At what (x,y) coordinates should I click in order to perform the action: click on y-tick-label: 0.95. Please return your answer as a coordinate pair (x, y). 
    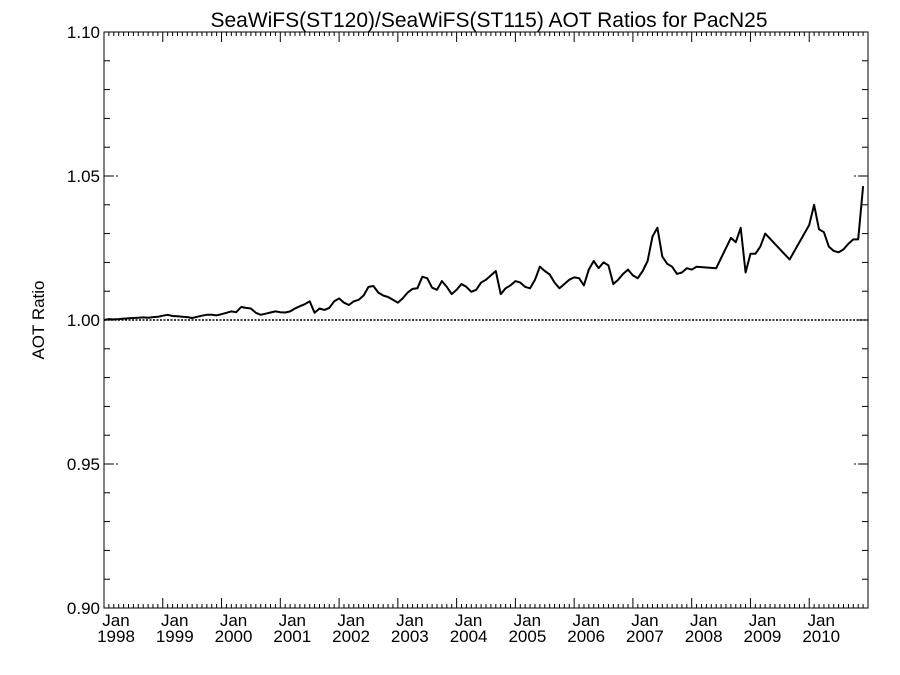
    Looking at the image, I should click on (83, 464).